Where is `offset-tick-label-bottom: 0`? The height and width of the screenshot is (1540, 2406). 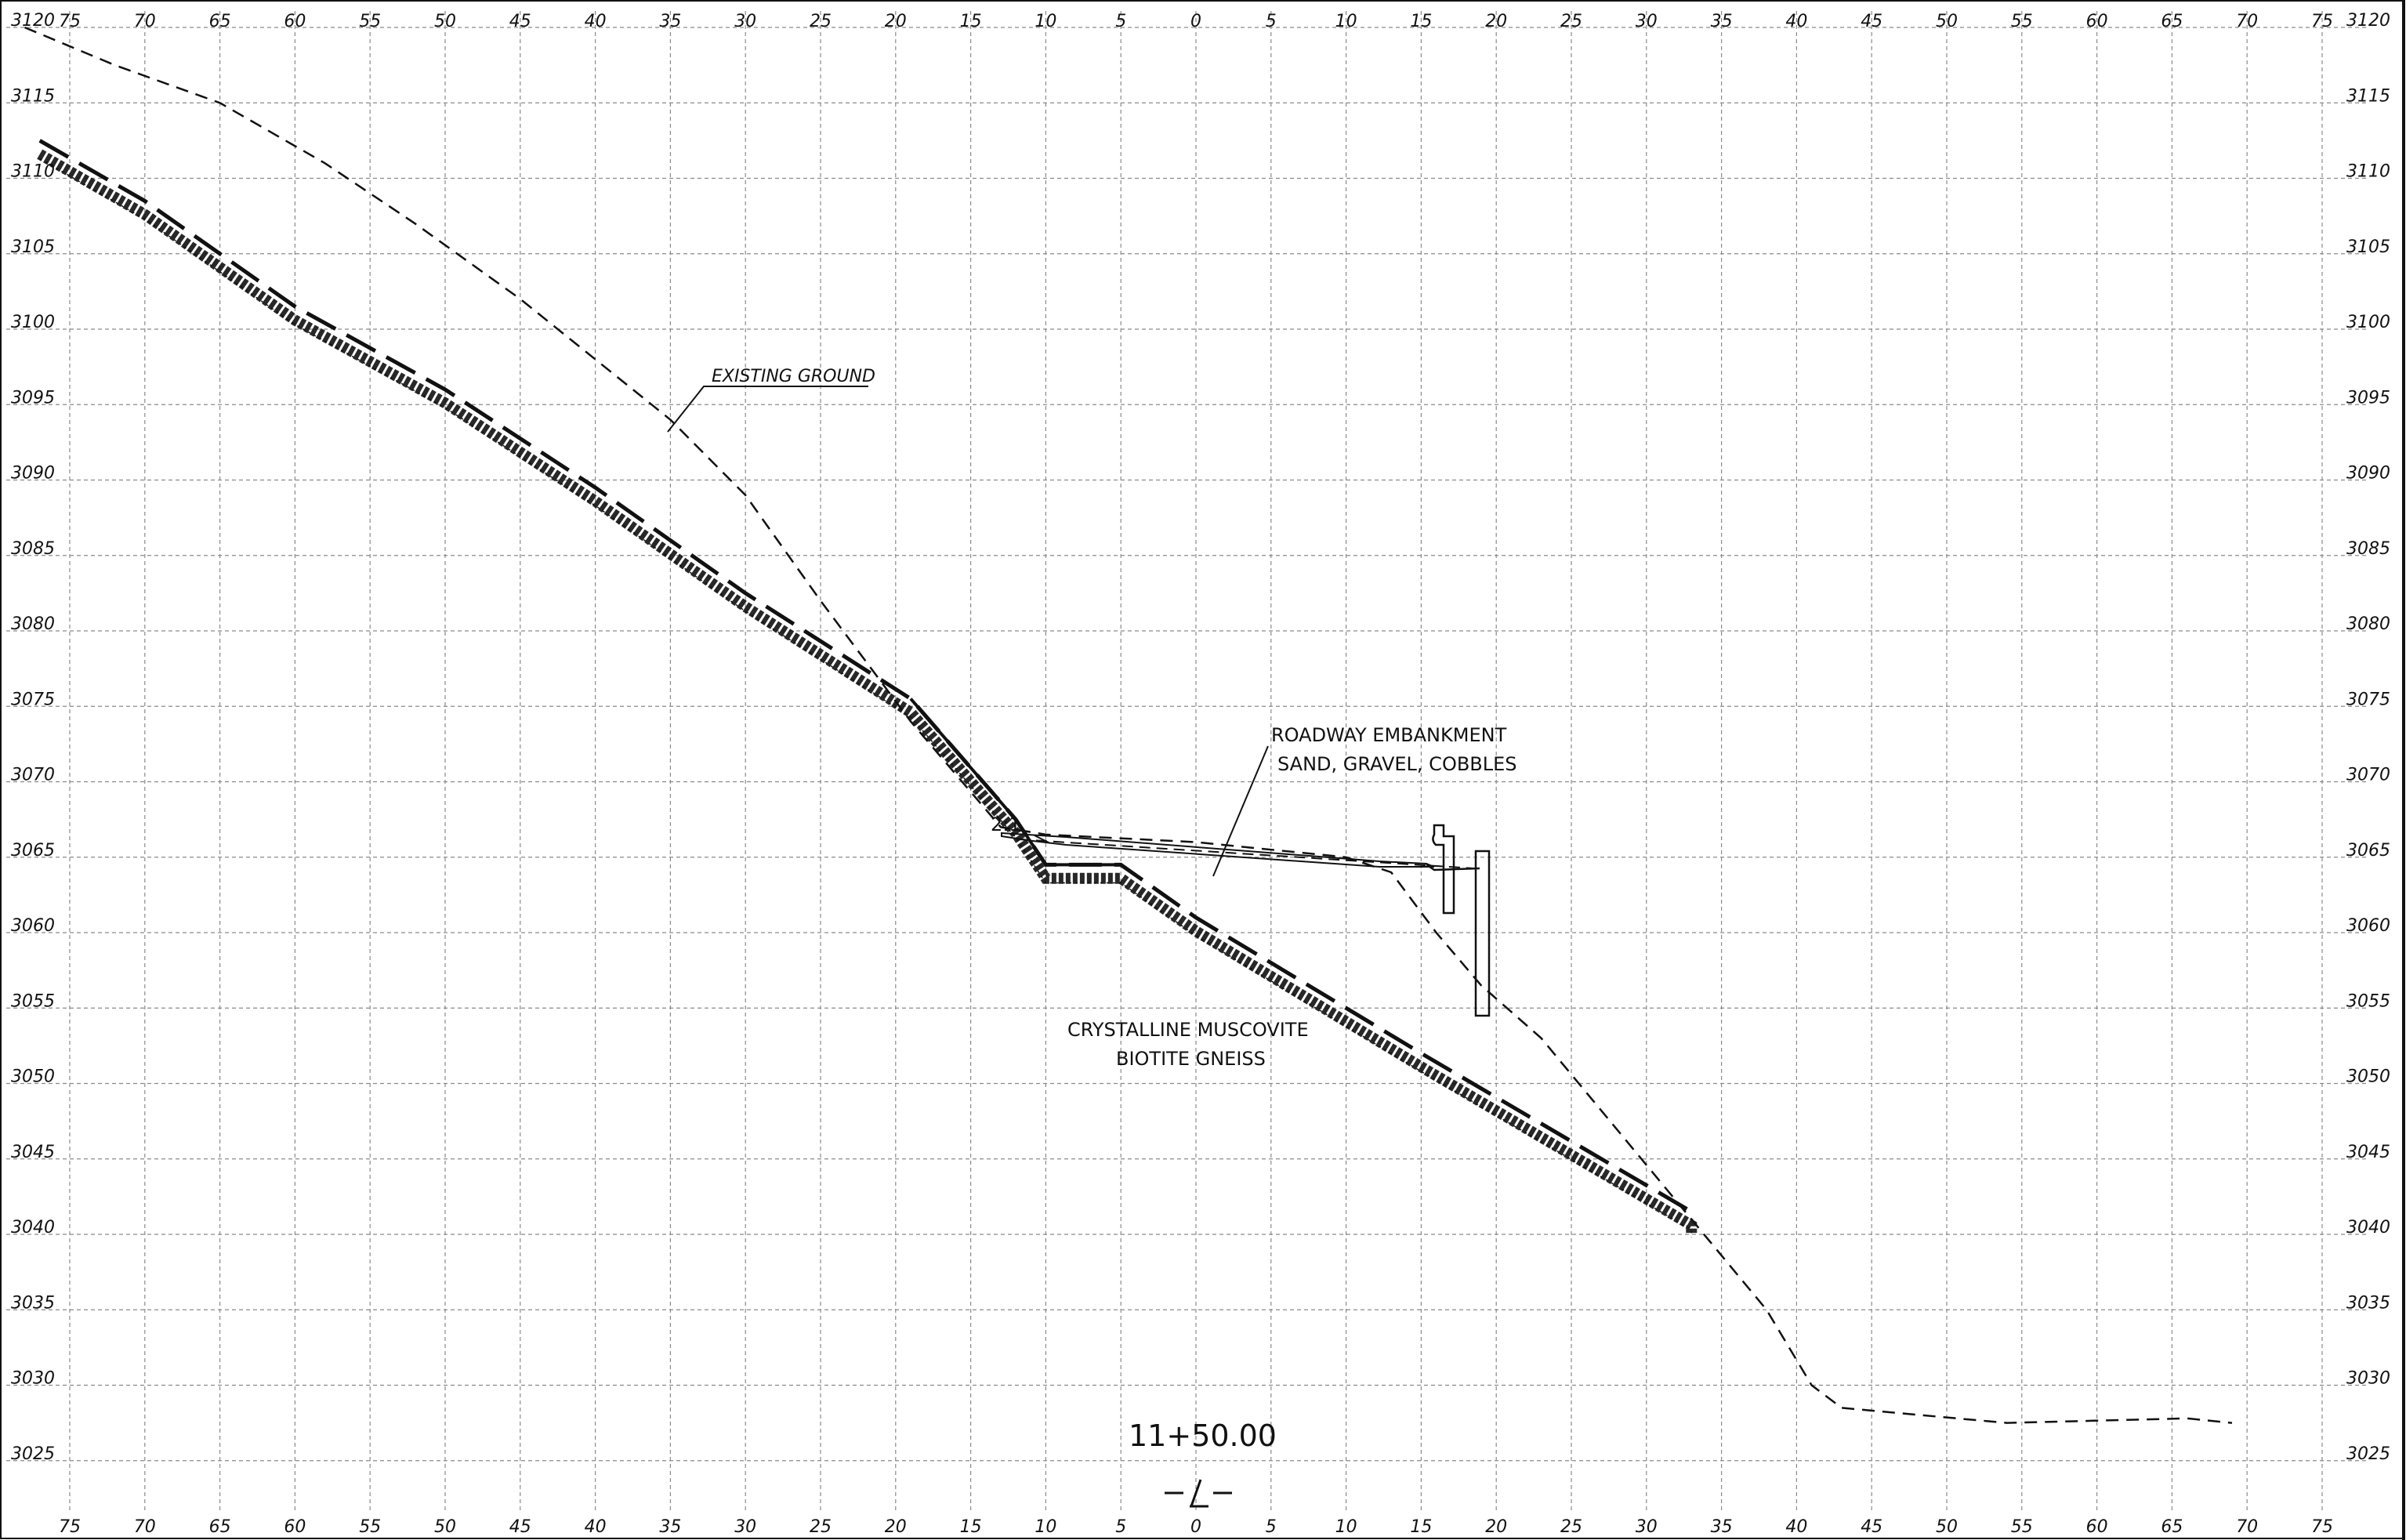
offset-tick-label-bottom: 0 is located at coordinates (1195, 1527).